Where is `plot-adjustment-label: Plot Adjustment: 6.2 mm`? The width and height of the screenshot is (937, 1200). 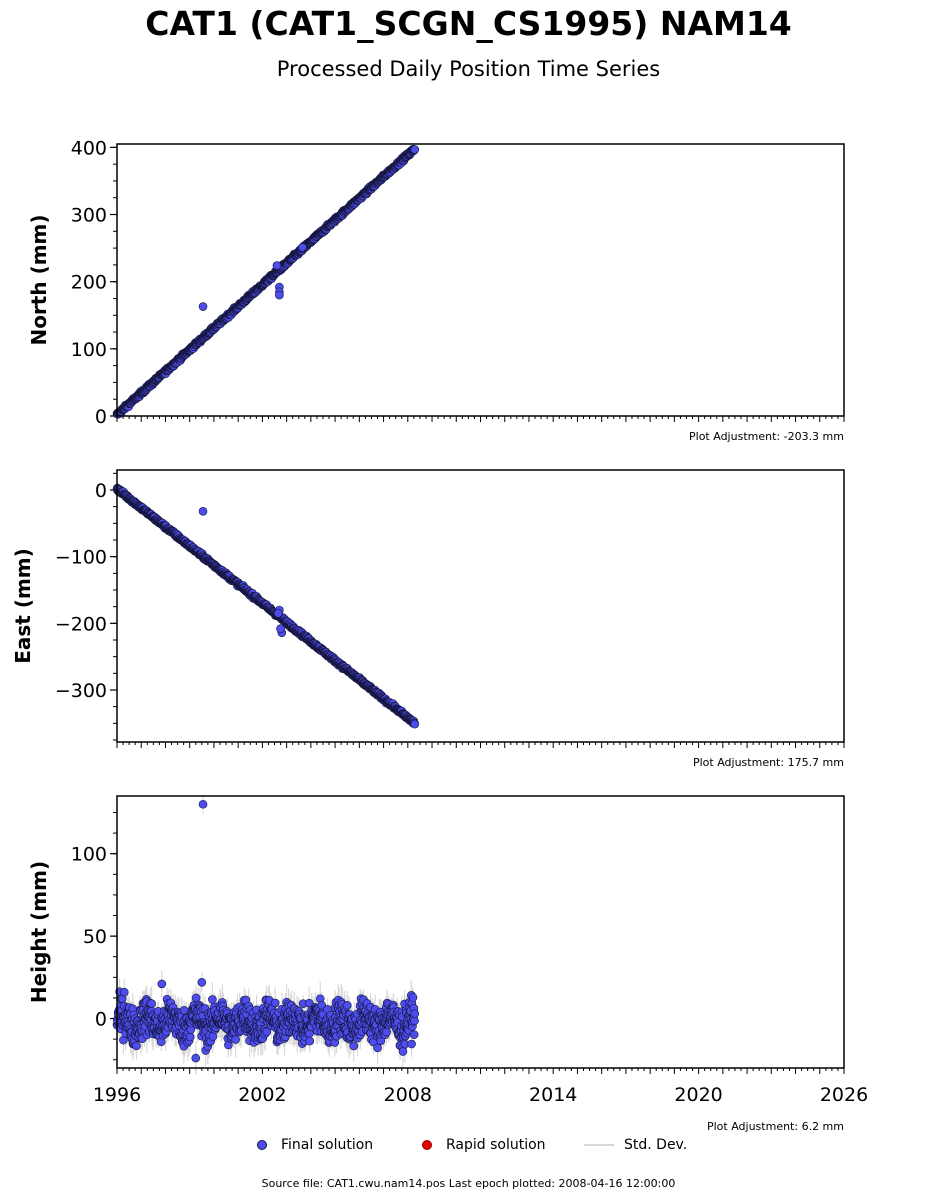
plot-adjustment-label: Plot Adjustment: 6.2 mm is located at coordinates (775, 1126).